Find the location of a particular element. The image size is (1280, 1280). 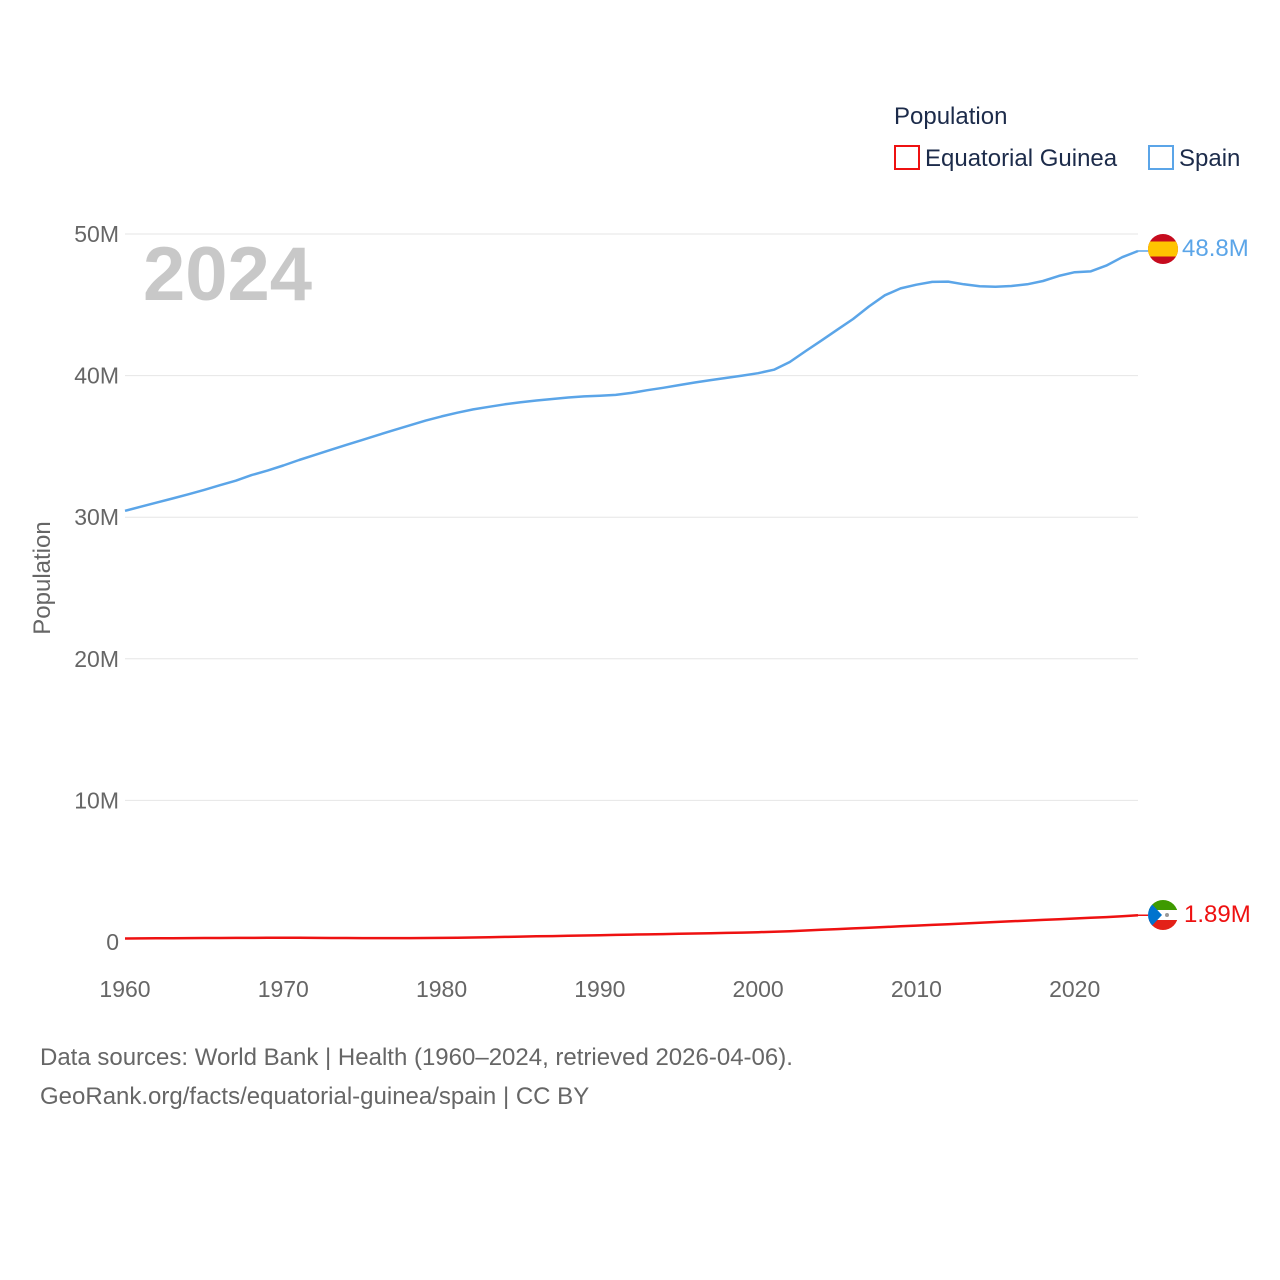

end-label-equatorial-guinea: 1.89M is located at coordinates (1217, 914).